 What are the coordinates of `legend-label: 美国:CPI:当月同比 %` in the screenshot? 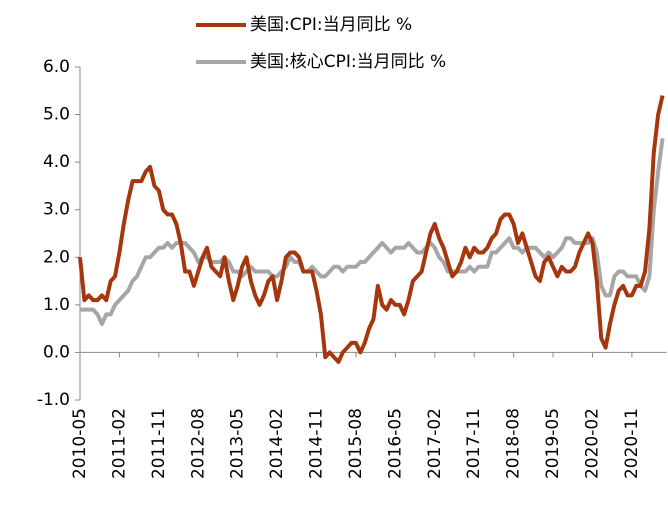 It's located at (331, 25).